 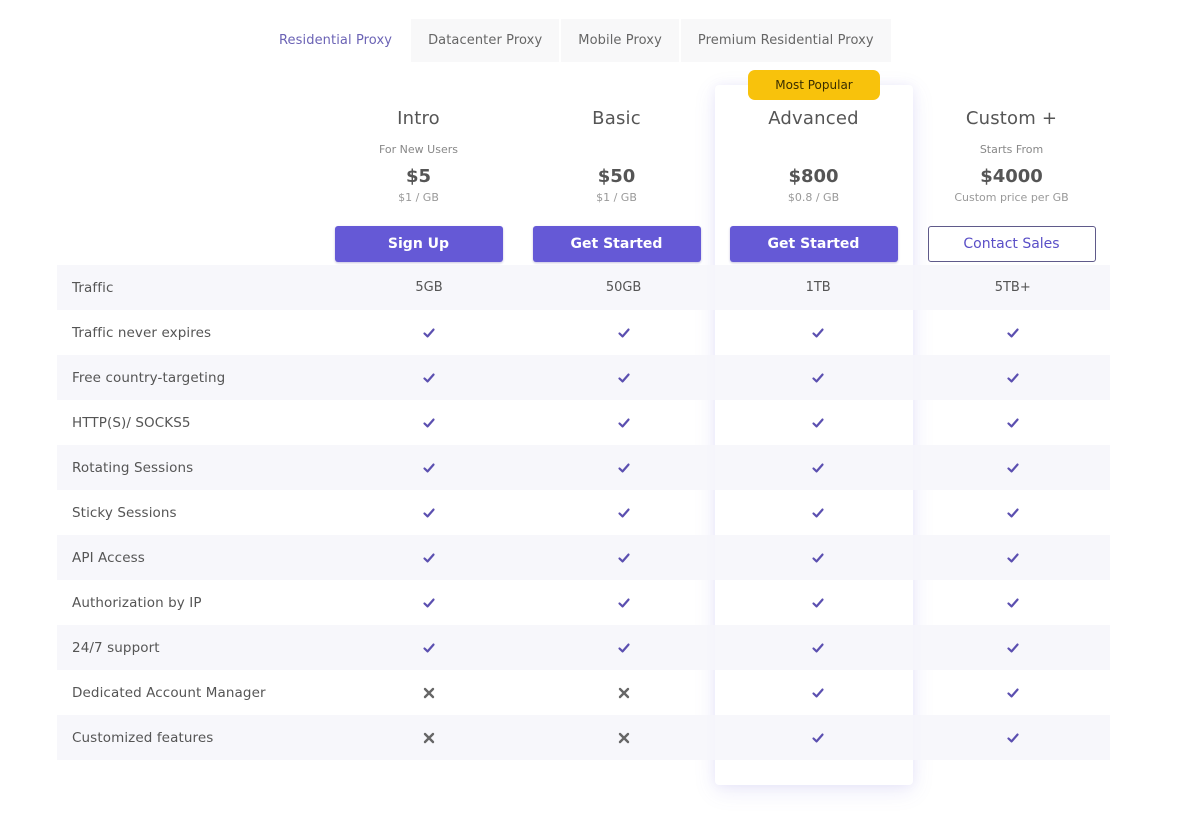 What do you see at coordinates (1011, 149) in the screenshot?
I see `plan-subtitle: Starts From` at bounding box center [1011, 149].